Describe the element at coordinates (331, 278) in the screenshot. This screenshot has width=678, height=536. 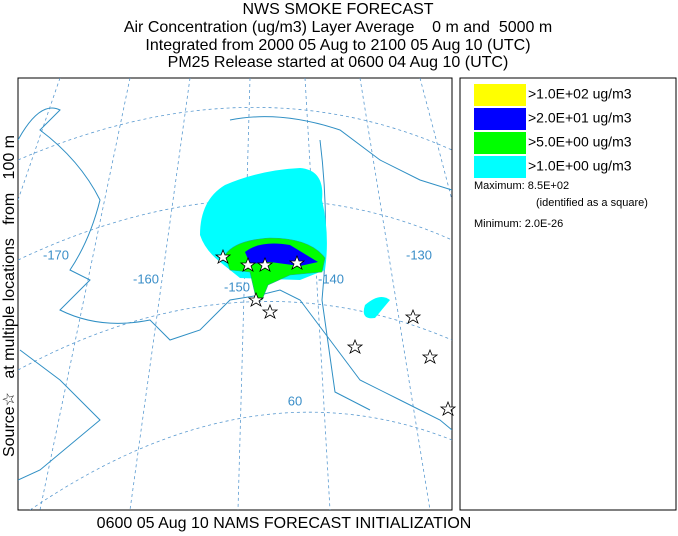
I see `map-label: -140` at that location.